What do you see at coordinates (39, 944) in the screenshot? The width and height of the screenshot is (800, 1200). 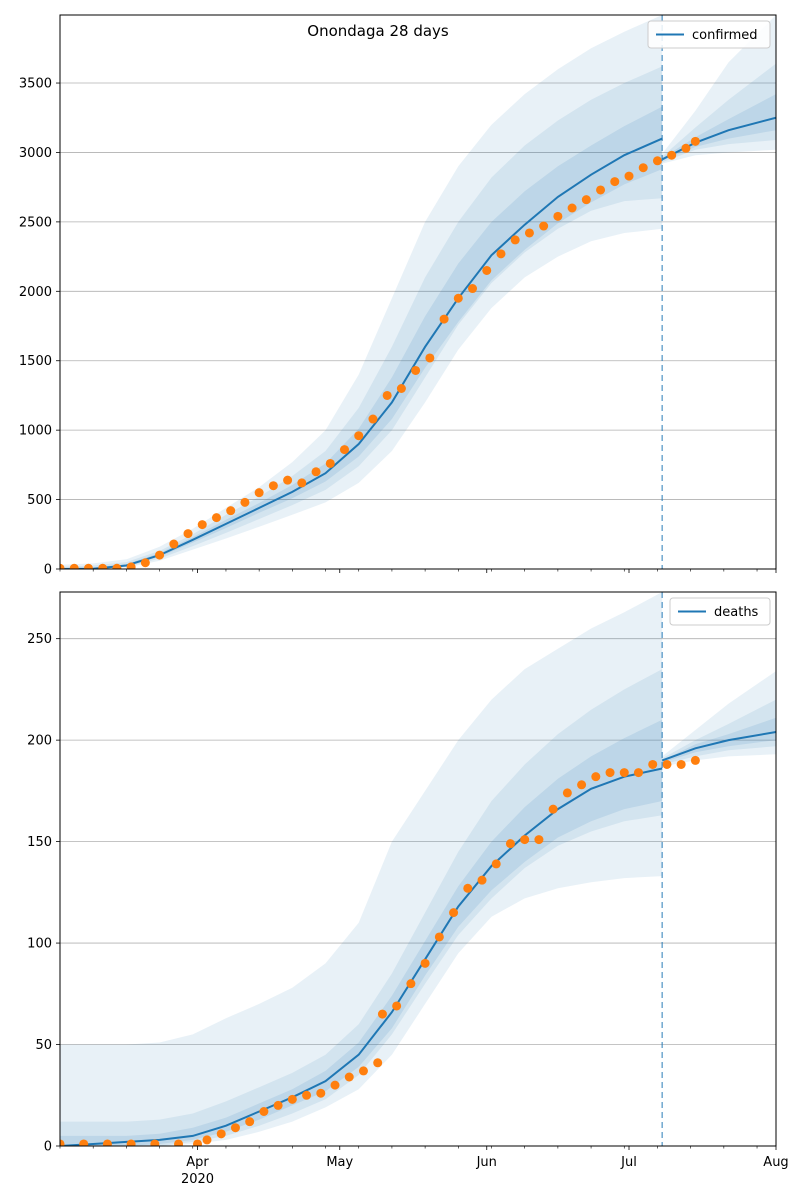 I see `y-tick-label: 100` at bounding box center [39, 944].